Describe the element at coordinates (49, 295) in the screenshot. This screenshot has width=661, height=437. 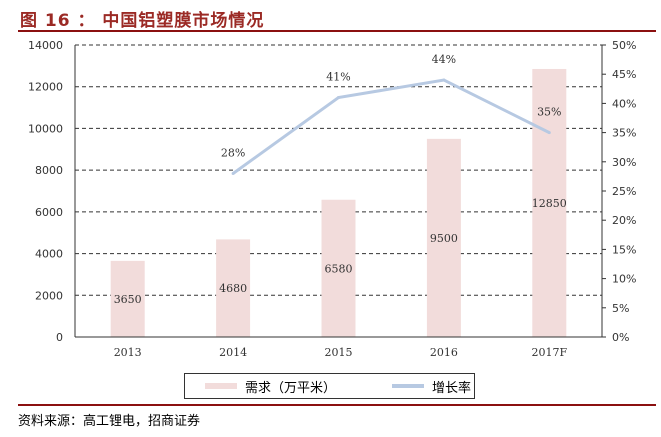
I see `left-tick-label: 2000` at that location.